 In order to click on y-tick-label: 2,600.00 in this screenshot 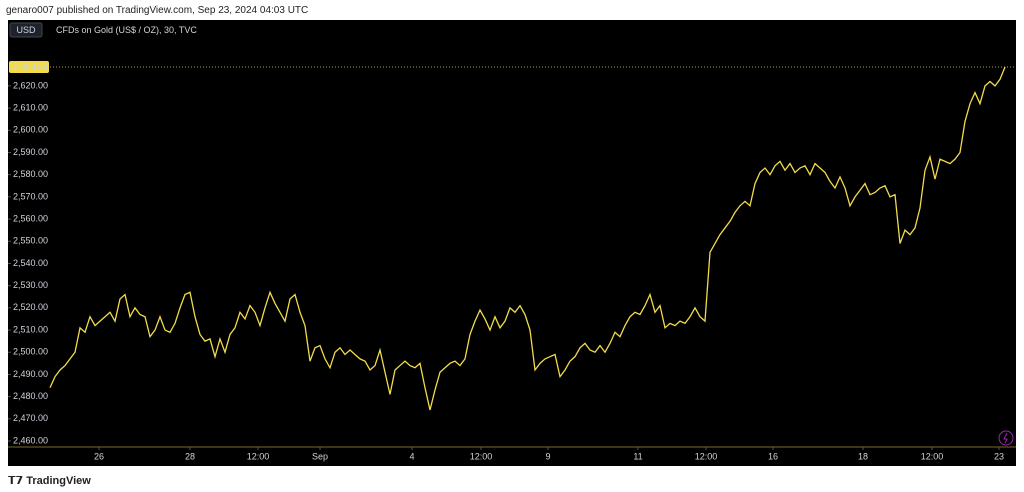, I will do `click(30, 130)`.